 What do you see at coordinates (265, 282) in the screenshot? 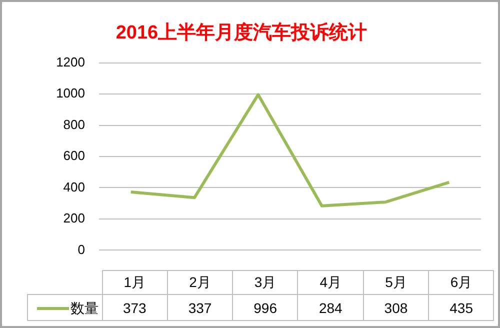
I see `x-tick-label: 3月` at bounding box center [265, 282].